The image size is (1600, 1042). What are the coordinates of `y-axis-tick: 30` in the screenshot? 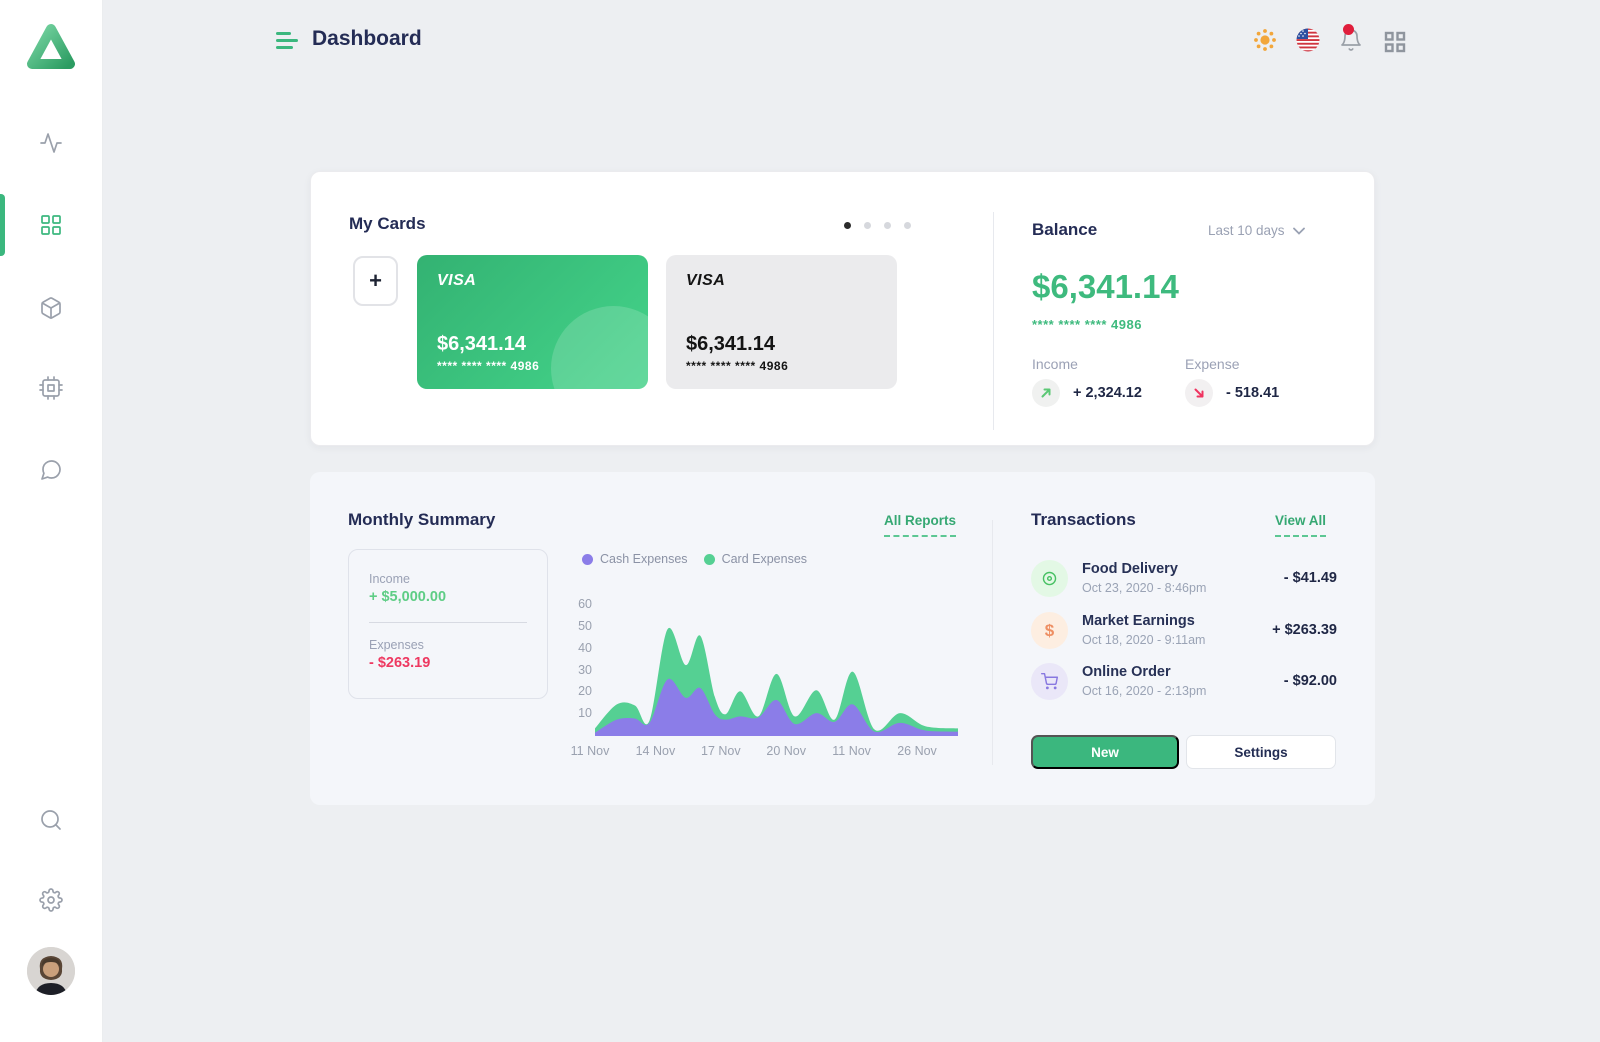 It's located at (585, 669).